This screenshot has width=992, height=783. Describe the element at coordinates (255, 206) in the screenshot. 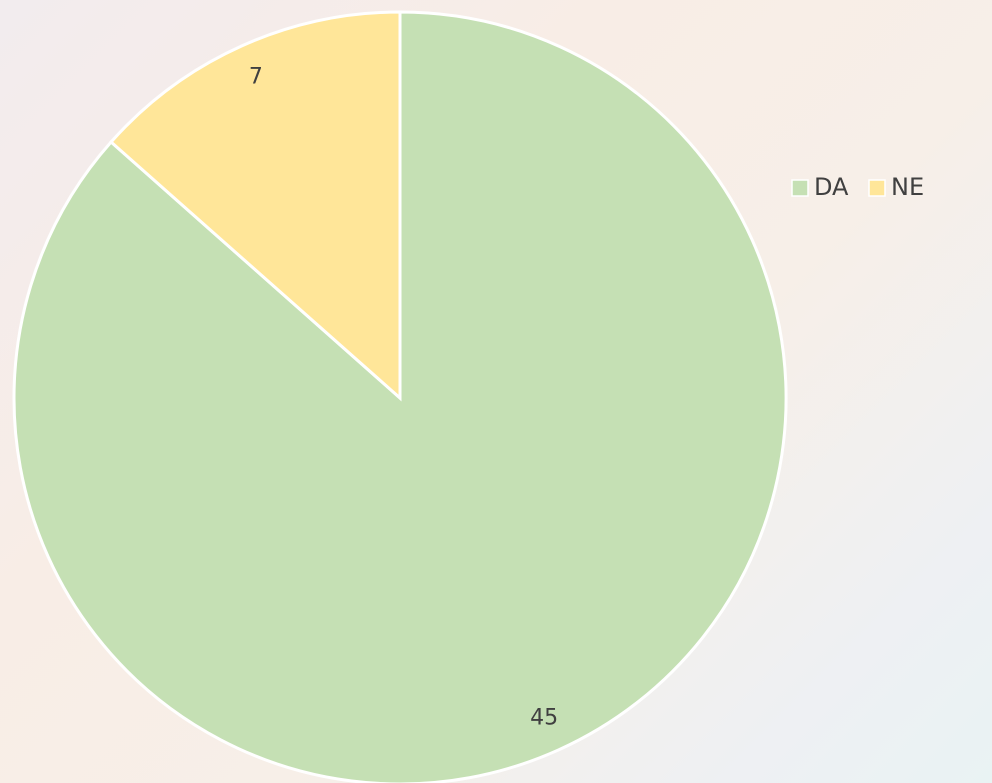

I see `pie-slice` at that location.